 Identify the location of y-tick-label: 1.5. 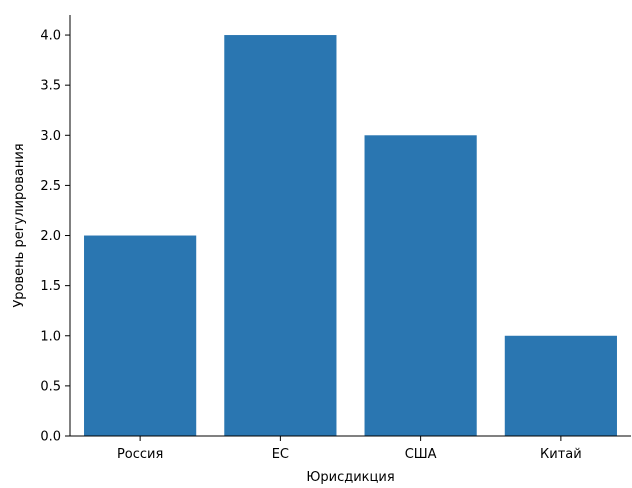
(50, 286).